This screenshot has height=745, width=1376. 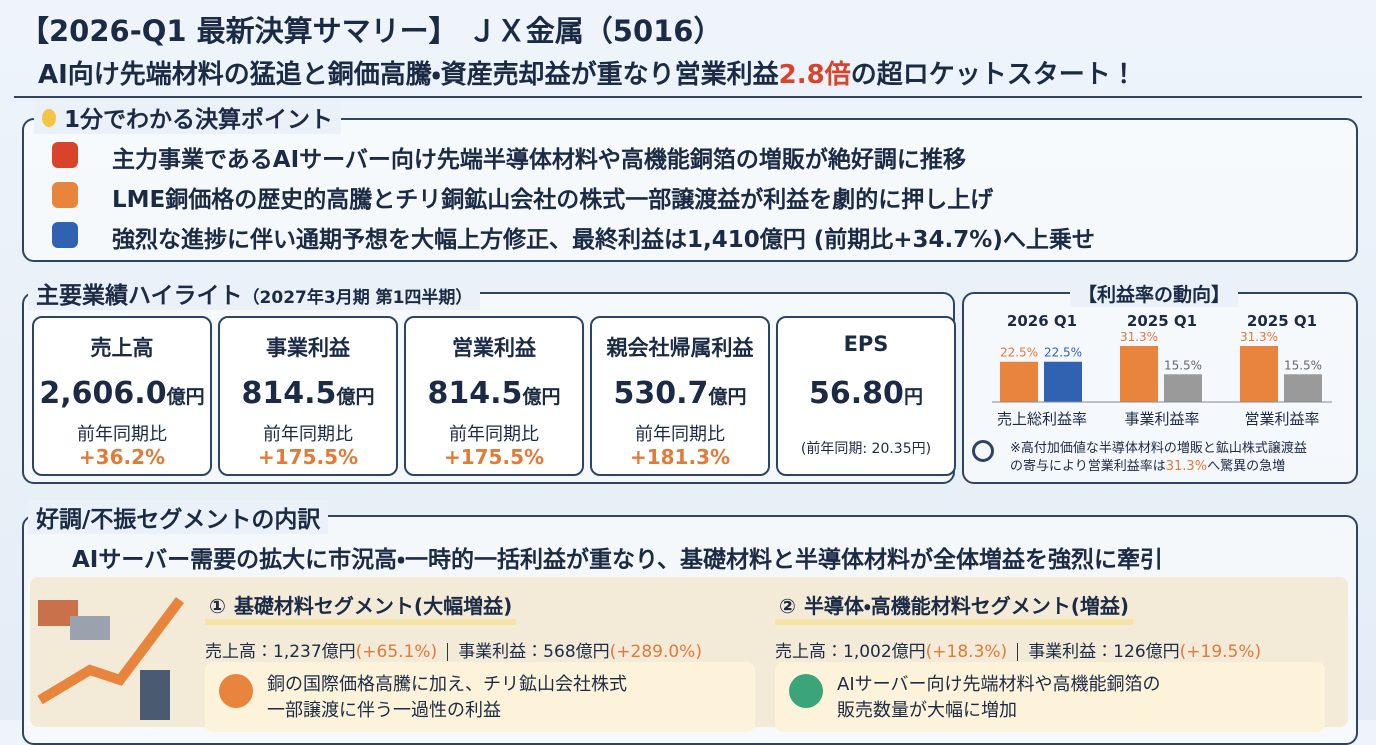 What do you see at coordinates (122, 457) in the screenshot?
I see `card-change: +36.2%` at bounding box center [122, 457].